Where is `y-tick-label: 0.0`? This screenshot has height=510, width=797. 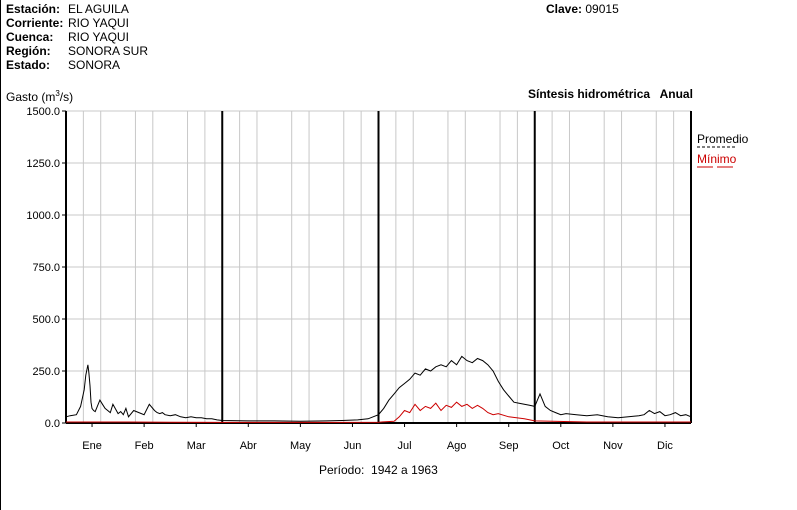
y-tick-label: 0.0 is located at coordinates (52, 424).